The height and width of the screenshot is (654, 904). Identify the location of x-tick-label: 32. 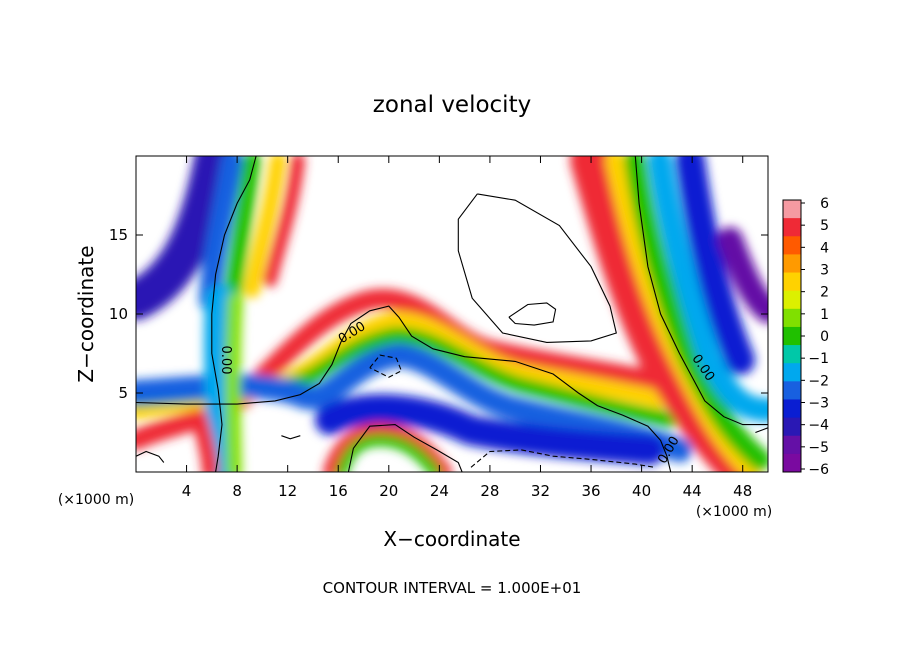
(540, 491).